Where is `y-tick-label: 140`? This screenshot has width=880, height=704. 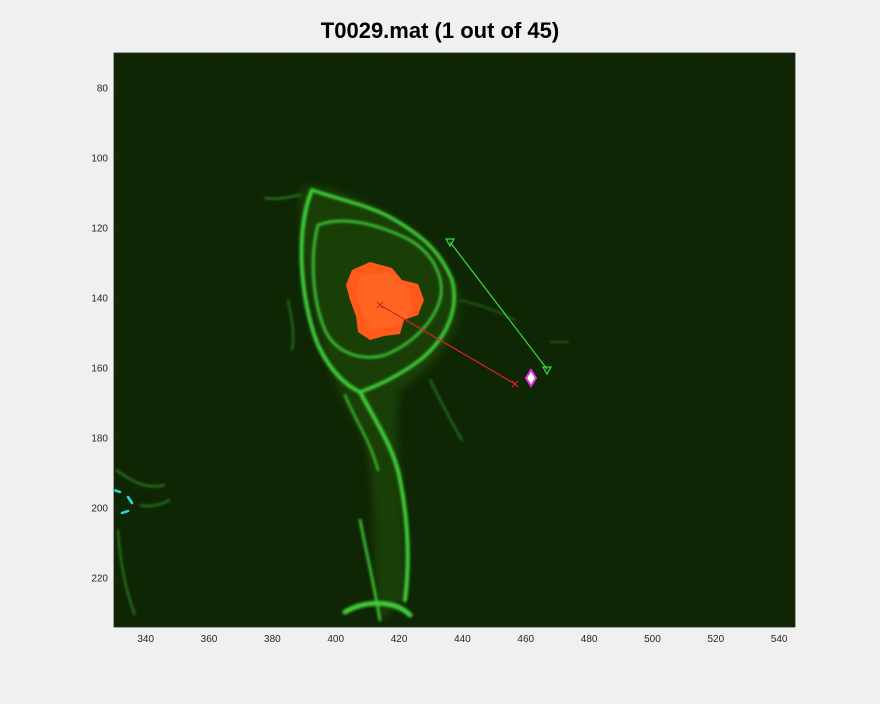
y-tick-label: 140 is located at coordinates (99, 299).